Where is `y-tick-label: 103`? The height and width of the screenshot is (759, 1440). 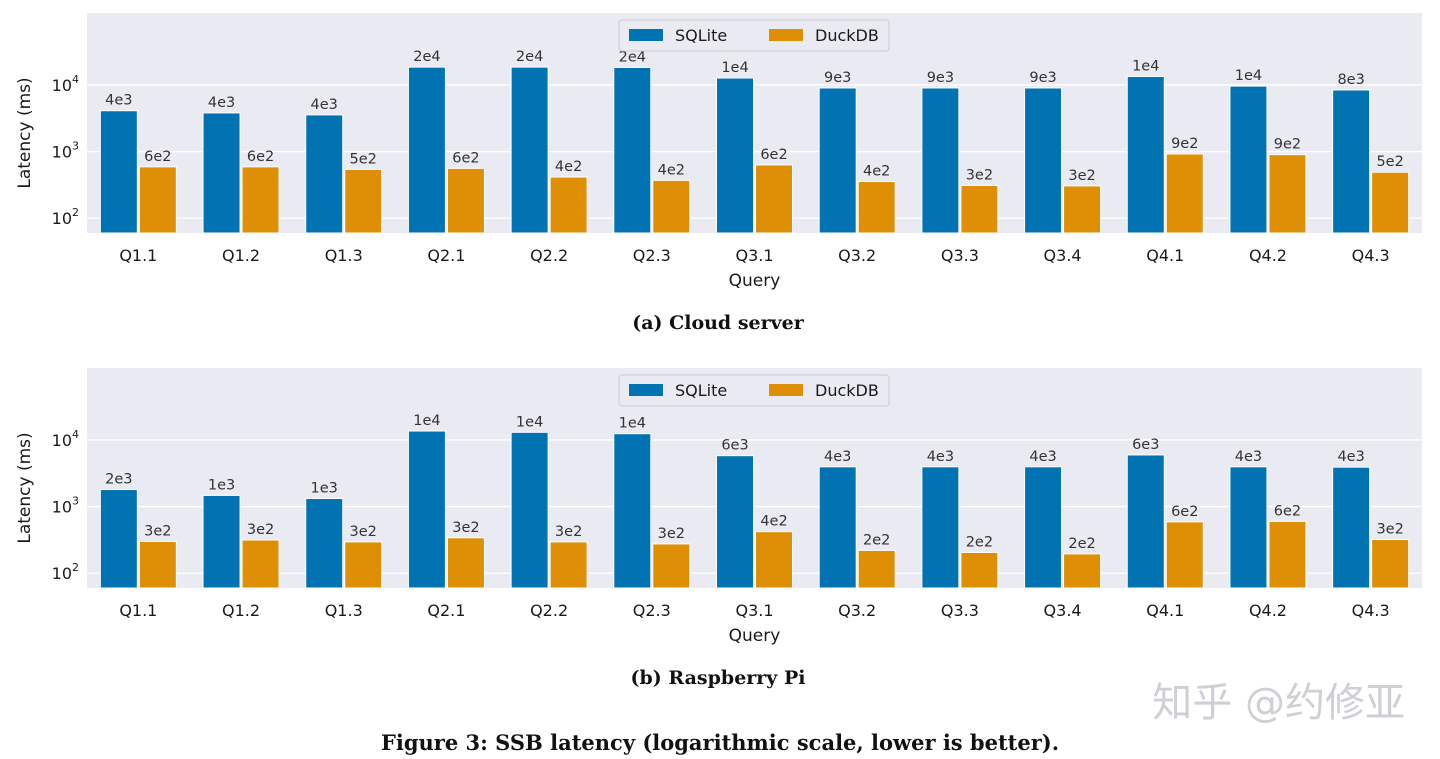
y-tick-label: 103 is located at coordinates (65, 506).